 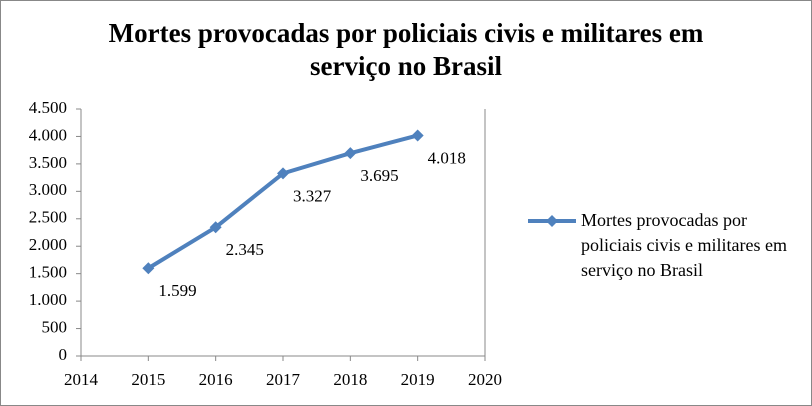 What do you see at coordinates (55, 326) in the screenshot?
I see `y-tick-label: 500` at bounding box center [55, 326].